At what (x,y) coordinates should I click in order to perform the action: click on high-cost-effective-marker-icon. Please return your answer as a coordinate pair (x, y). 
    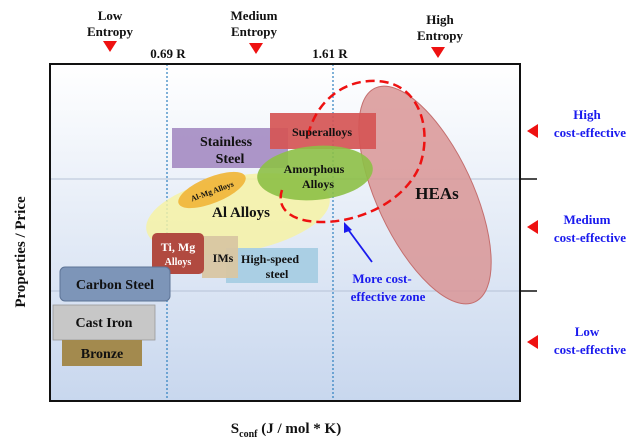
    Looking at the image, I should click on (532, 131).